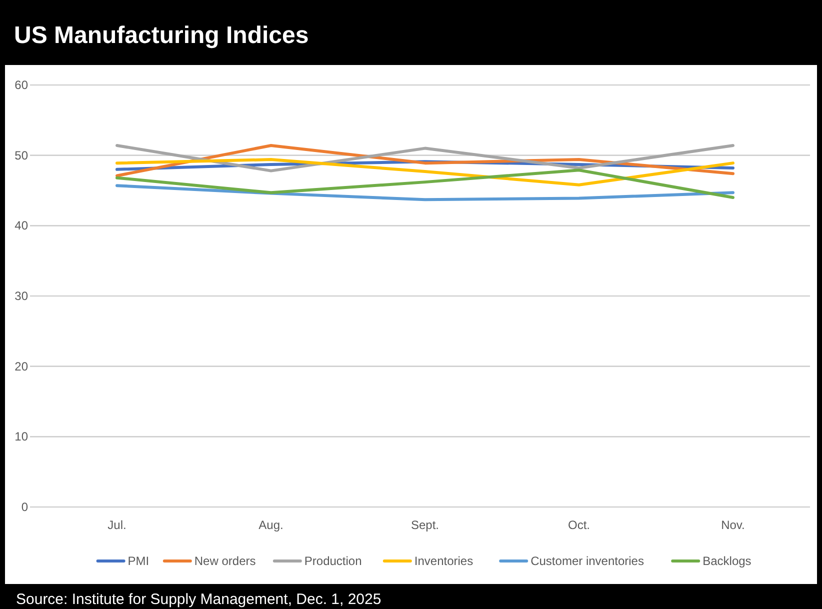  I want to click on chart-title: US Manufacturing Indices, so click(161, 35).